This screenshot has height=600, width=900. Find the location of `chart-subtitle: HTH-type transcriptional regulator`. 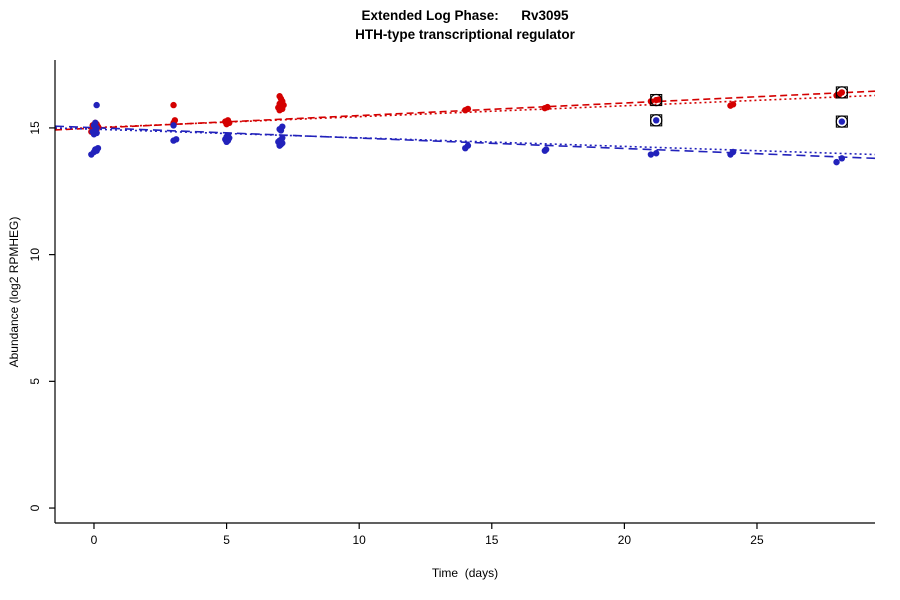

chart-subtitle: HTH-type transcriptional regulator is located at coordinates (465, 34).